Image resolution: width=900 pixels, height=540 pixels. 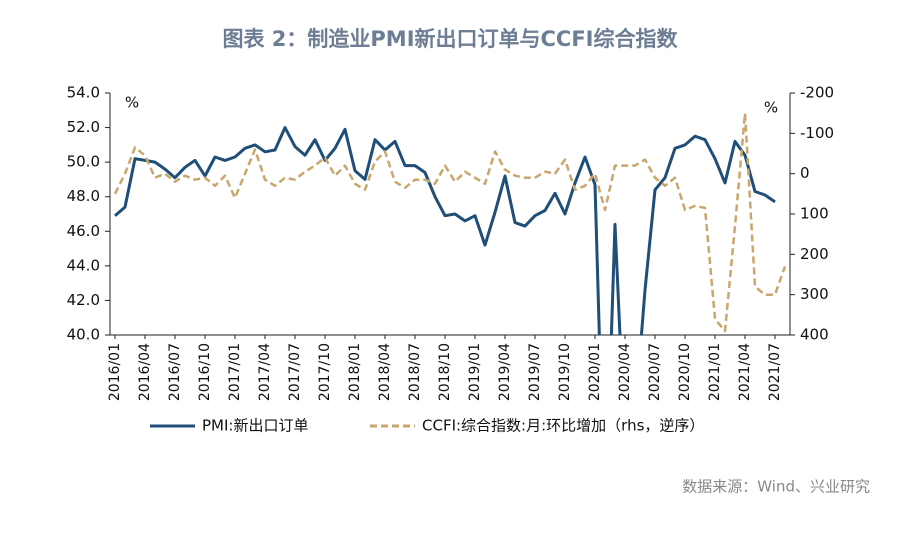 I want to click on x-tick-label: 2019/10, so click(x=565, y=372).